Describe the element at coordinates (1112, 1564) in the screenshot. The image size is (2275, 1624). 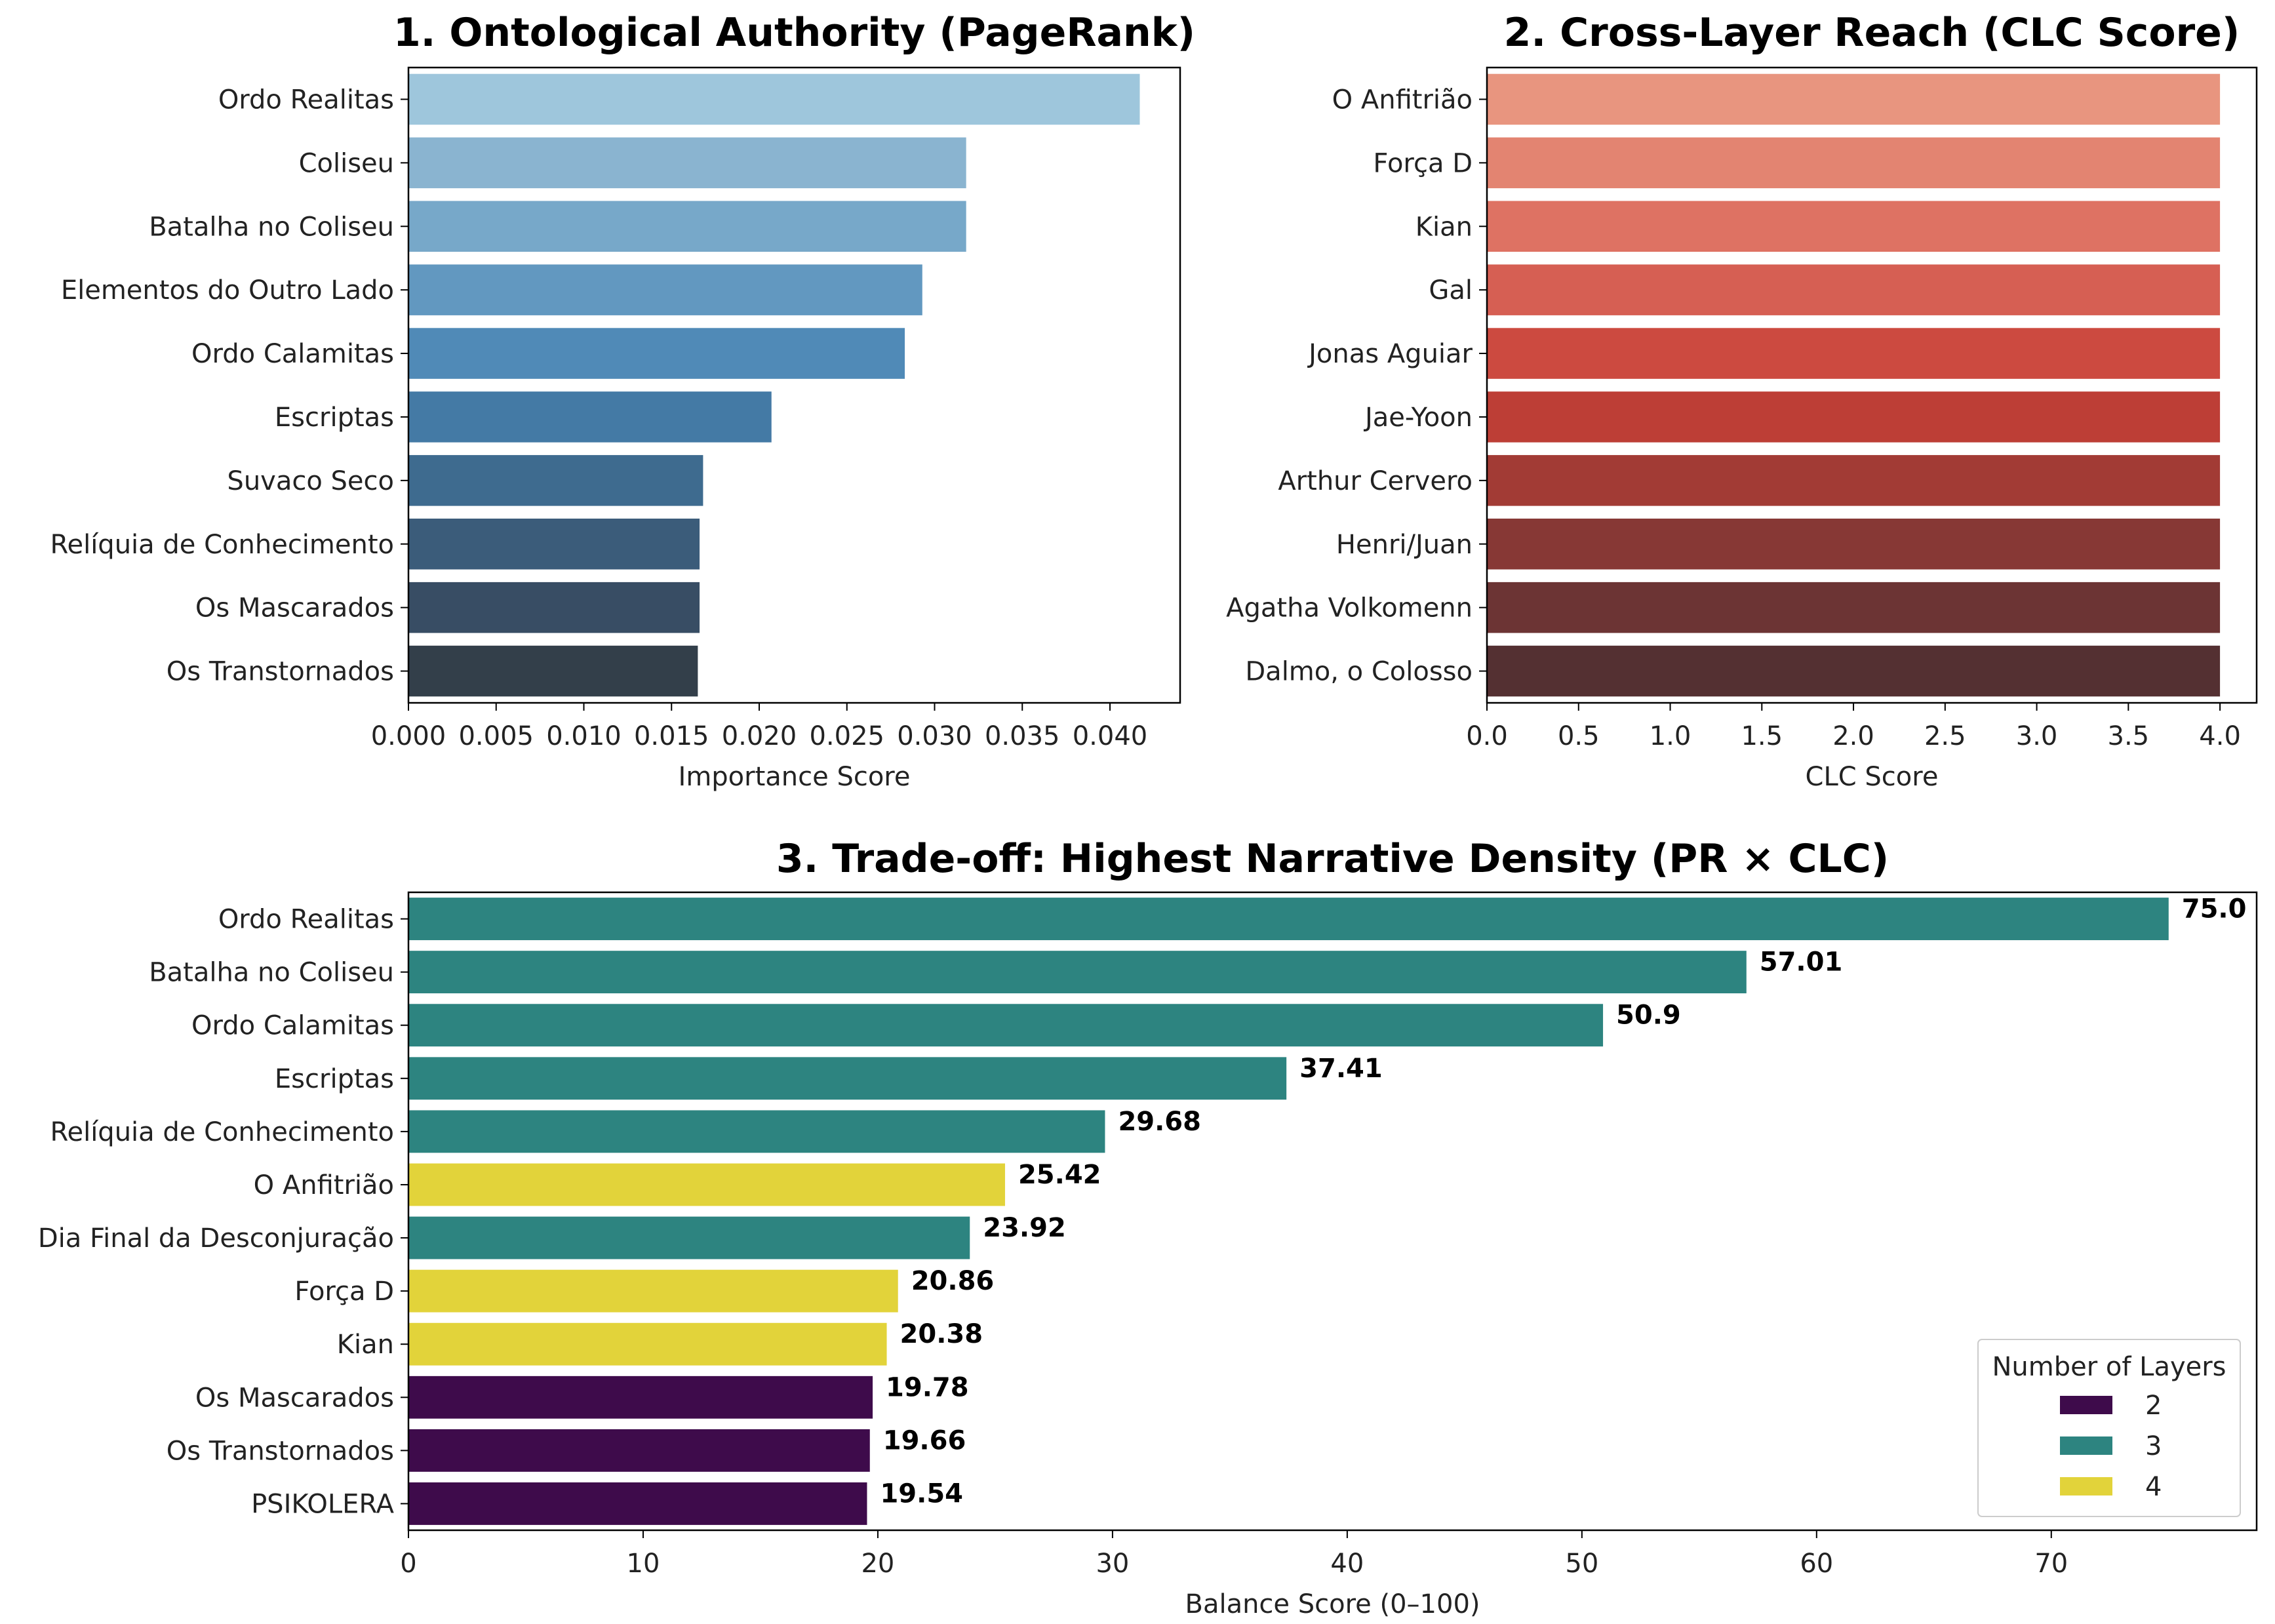
I see `x-tick-label: 30` at that location.